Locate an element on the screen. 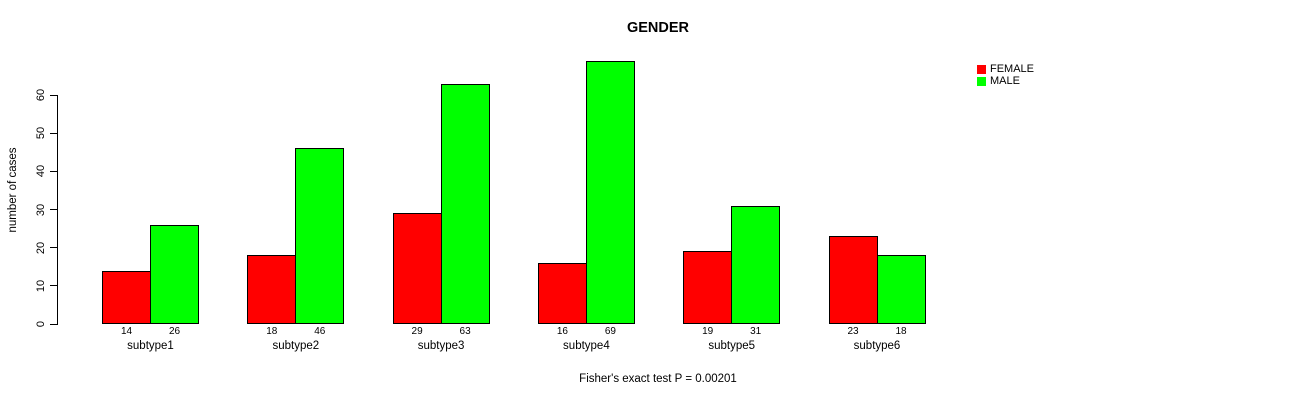 The height and width of the screenshot is (400, 1290). y-axis-tick-label: 0 is located at coordinates (41, 324).